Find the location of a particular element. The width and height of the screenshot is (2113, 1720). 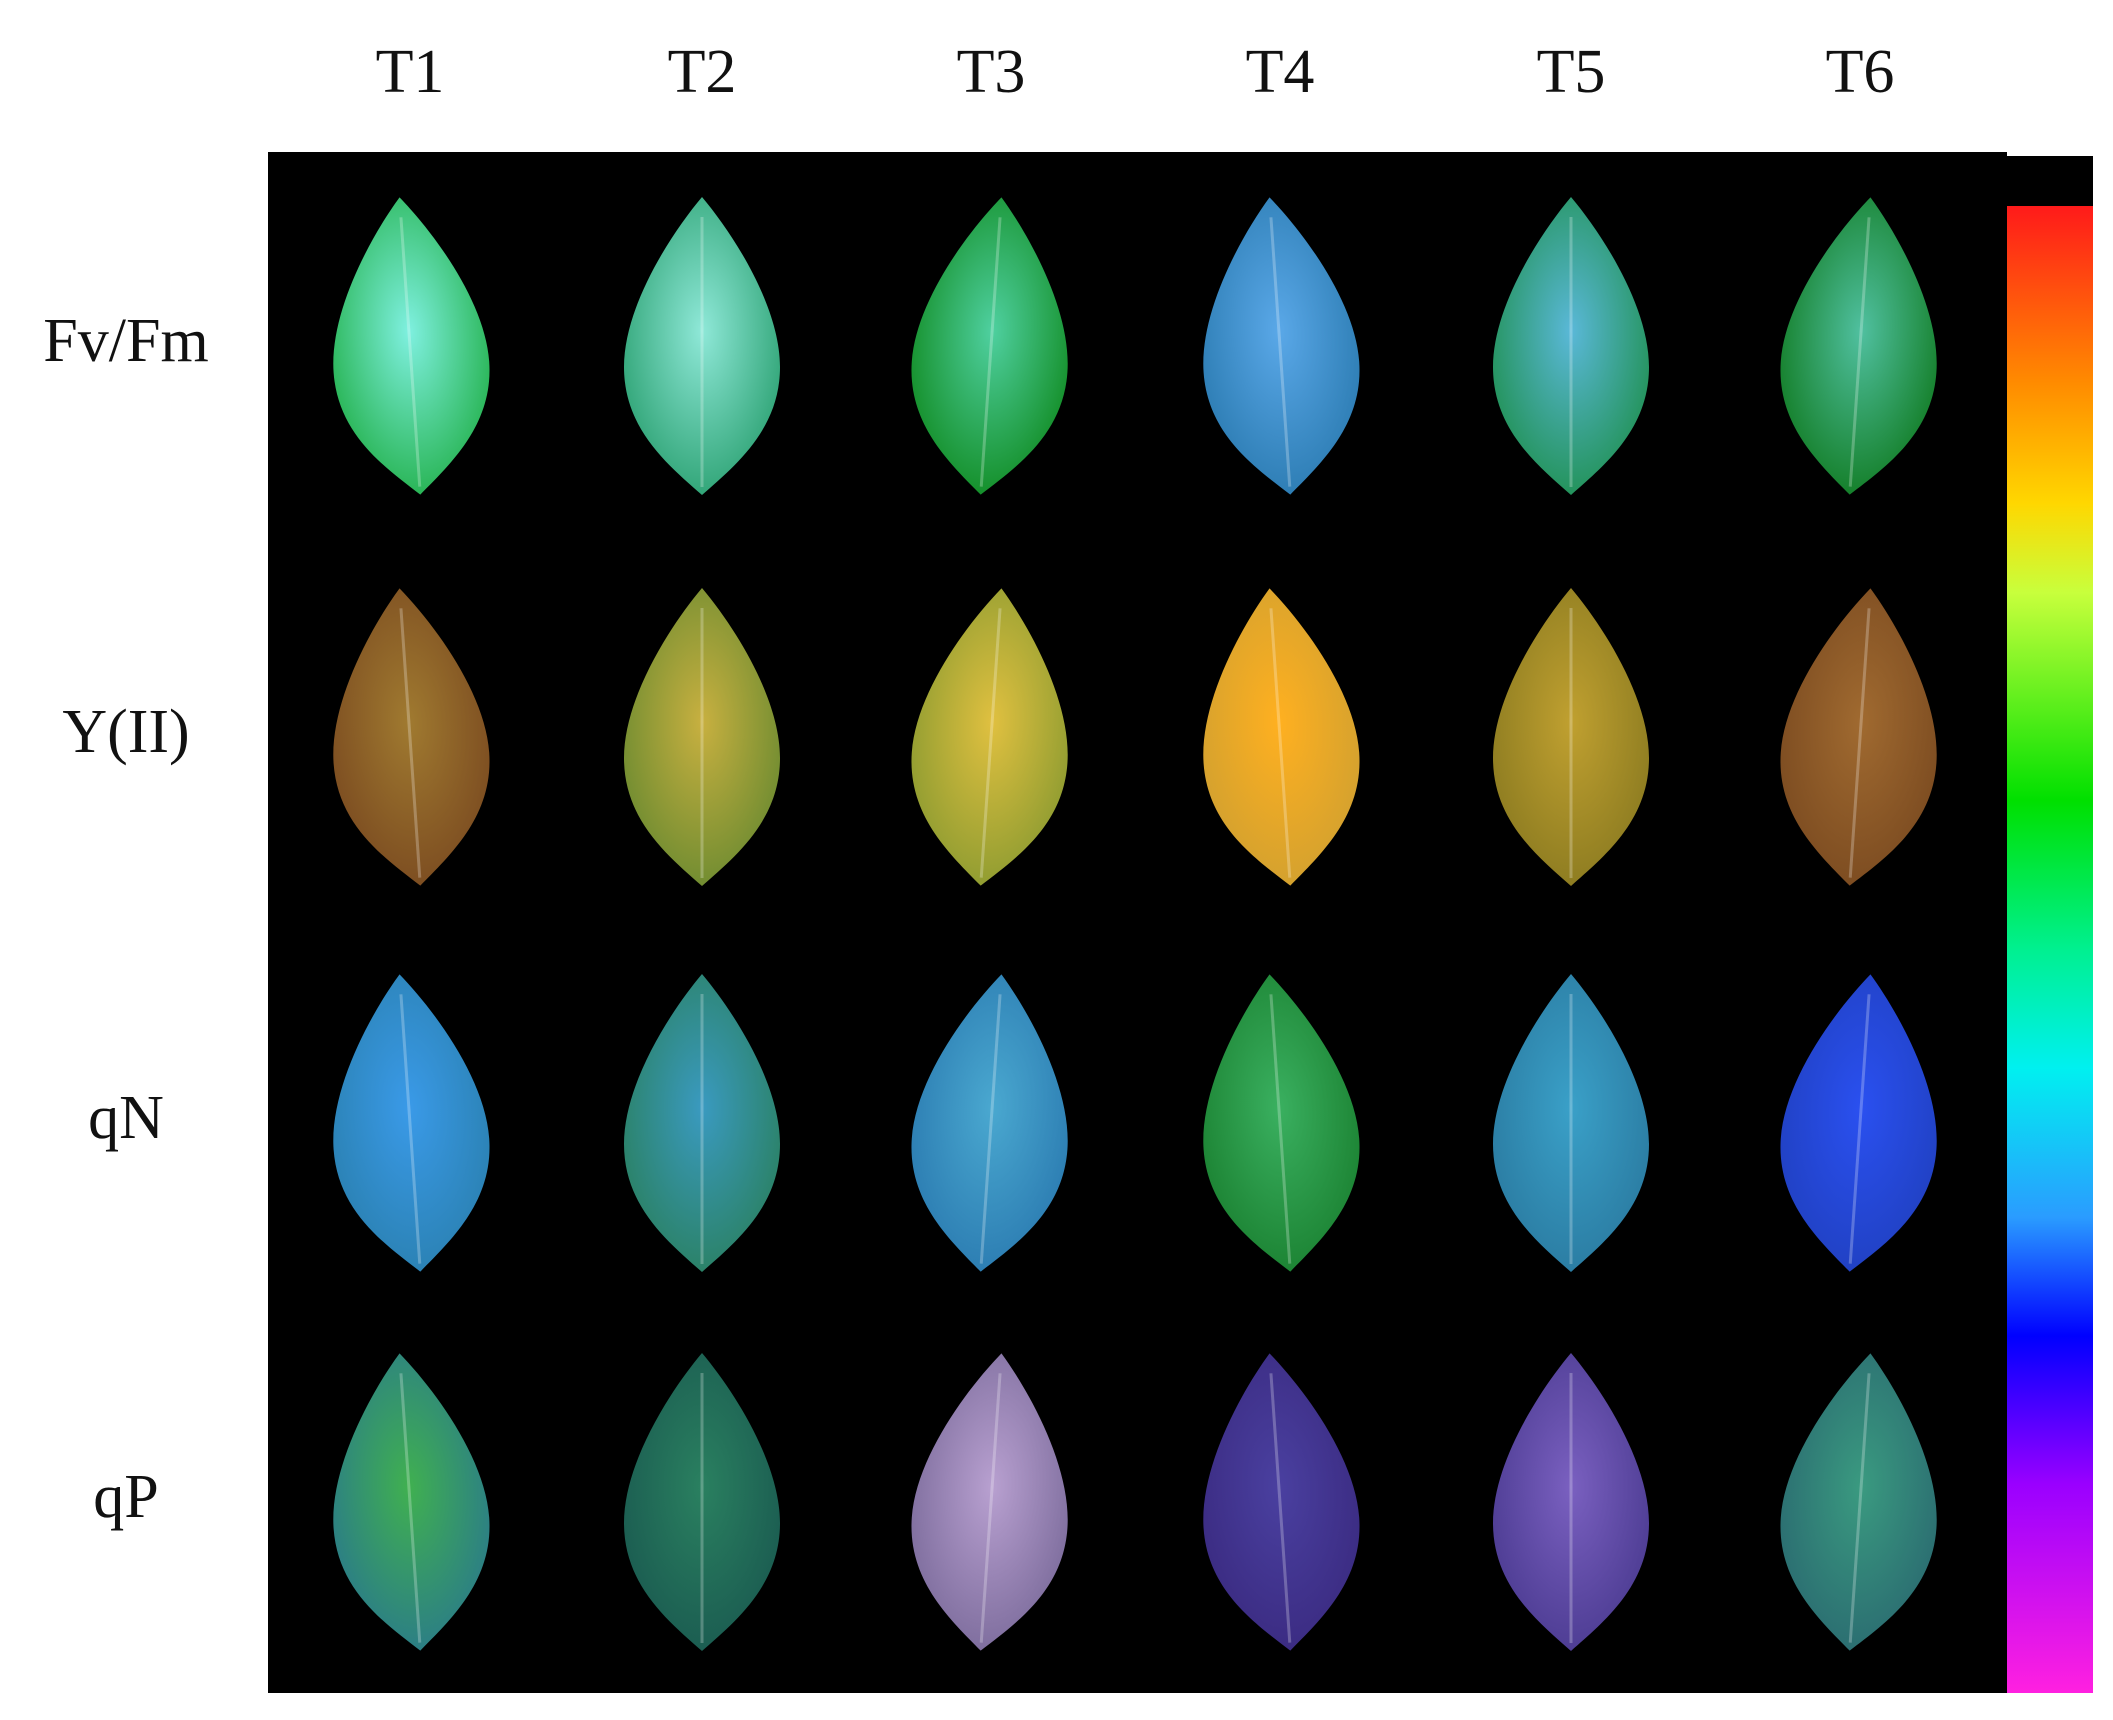

column-label: T5 is located at coordinates (1571, 72).